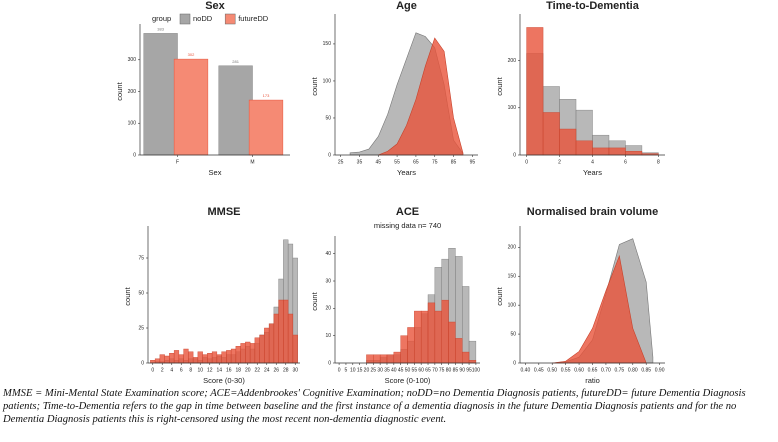  I want to click on x-tick-label: 5, so click(346, 370).